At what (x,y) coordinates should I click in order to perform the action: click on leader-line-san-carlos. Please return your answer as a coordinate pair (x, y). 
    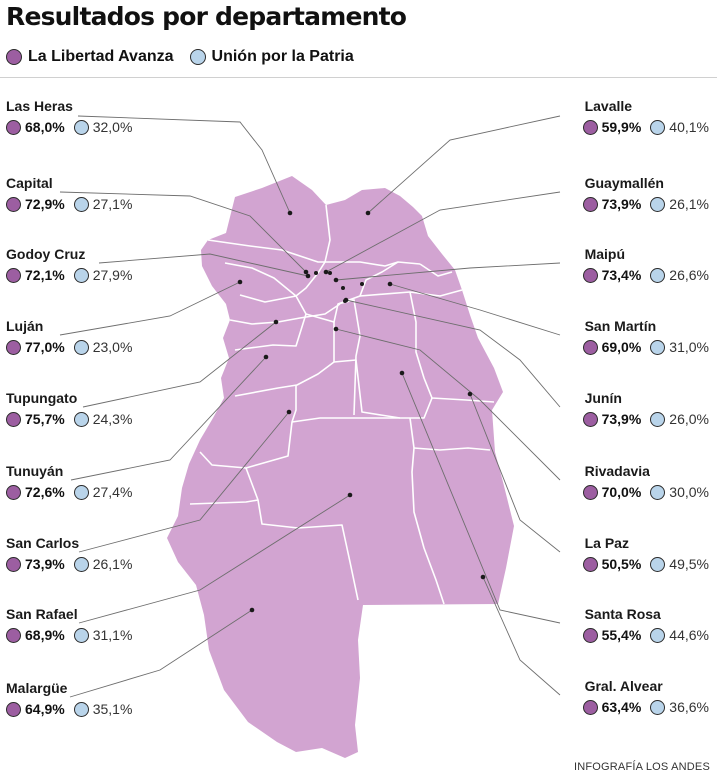
    Looking at the image, I should click on (184, 482).